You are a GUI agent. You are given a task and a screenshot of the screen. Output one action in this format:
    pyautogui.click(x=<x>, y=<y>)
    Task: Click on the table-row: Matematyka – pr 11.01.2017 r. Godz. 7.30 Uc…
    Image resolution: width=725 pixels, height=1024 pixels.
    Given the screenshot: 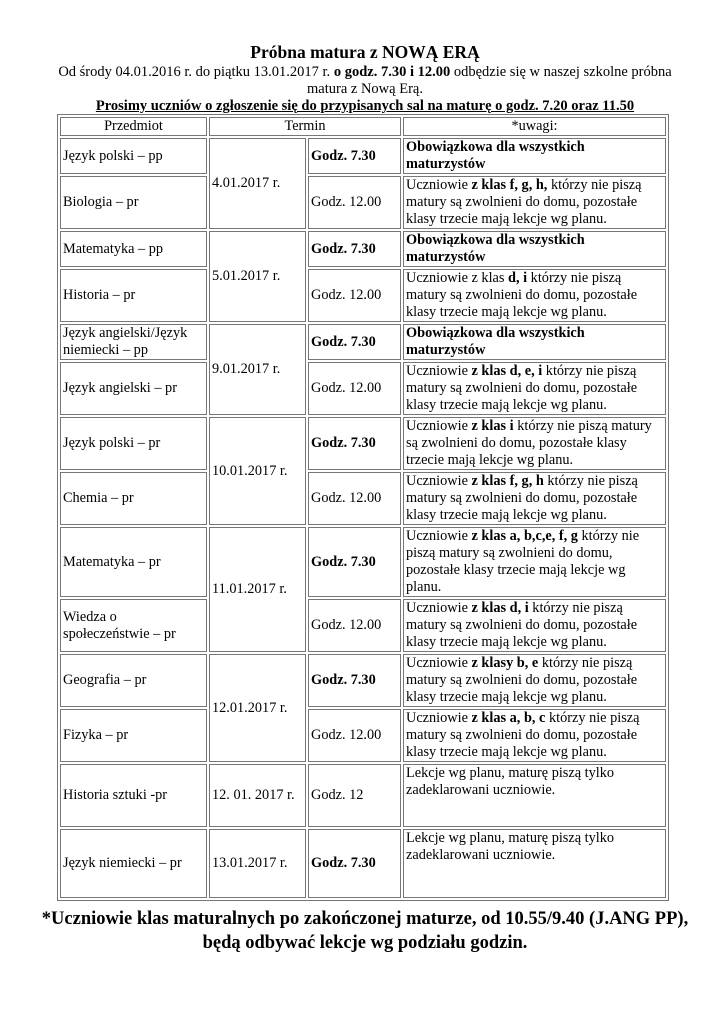 What is the action you would take?
    pyautogui.click(x=363, y=589)
    